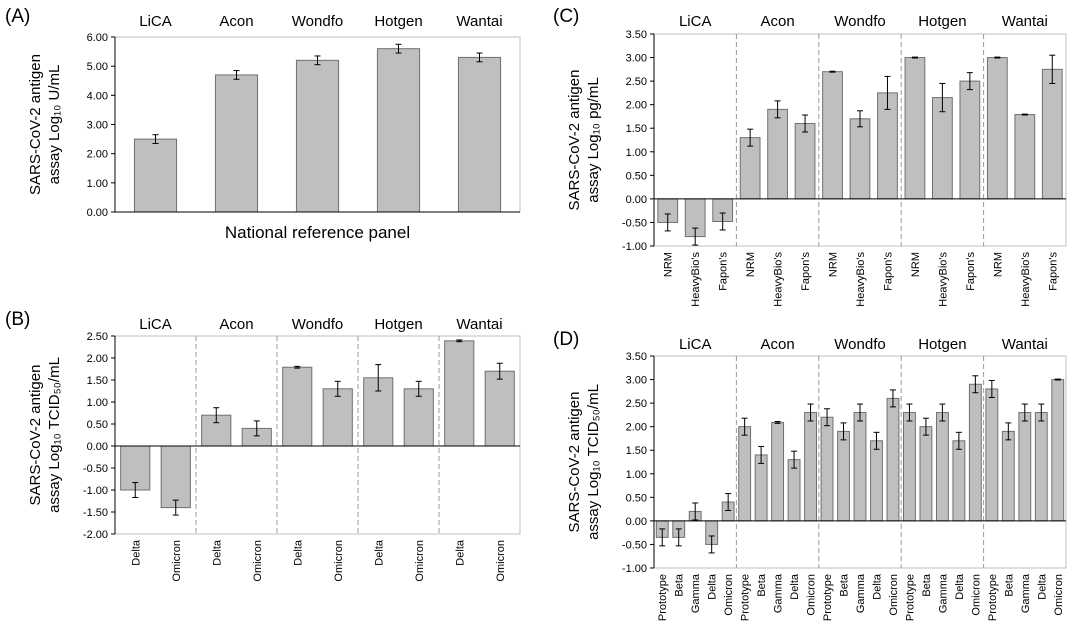 The image size is (1080, 630). I want to click on panel-label: (B), so click(17, 319).